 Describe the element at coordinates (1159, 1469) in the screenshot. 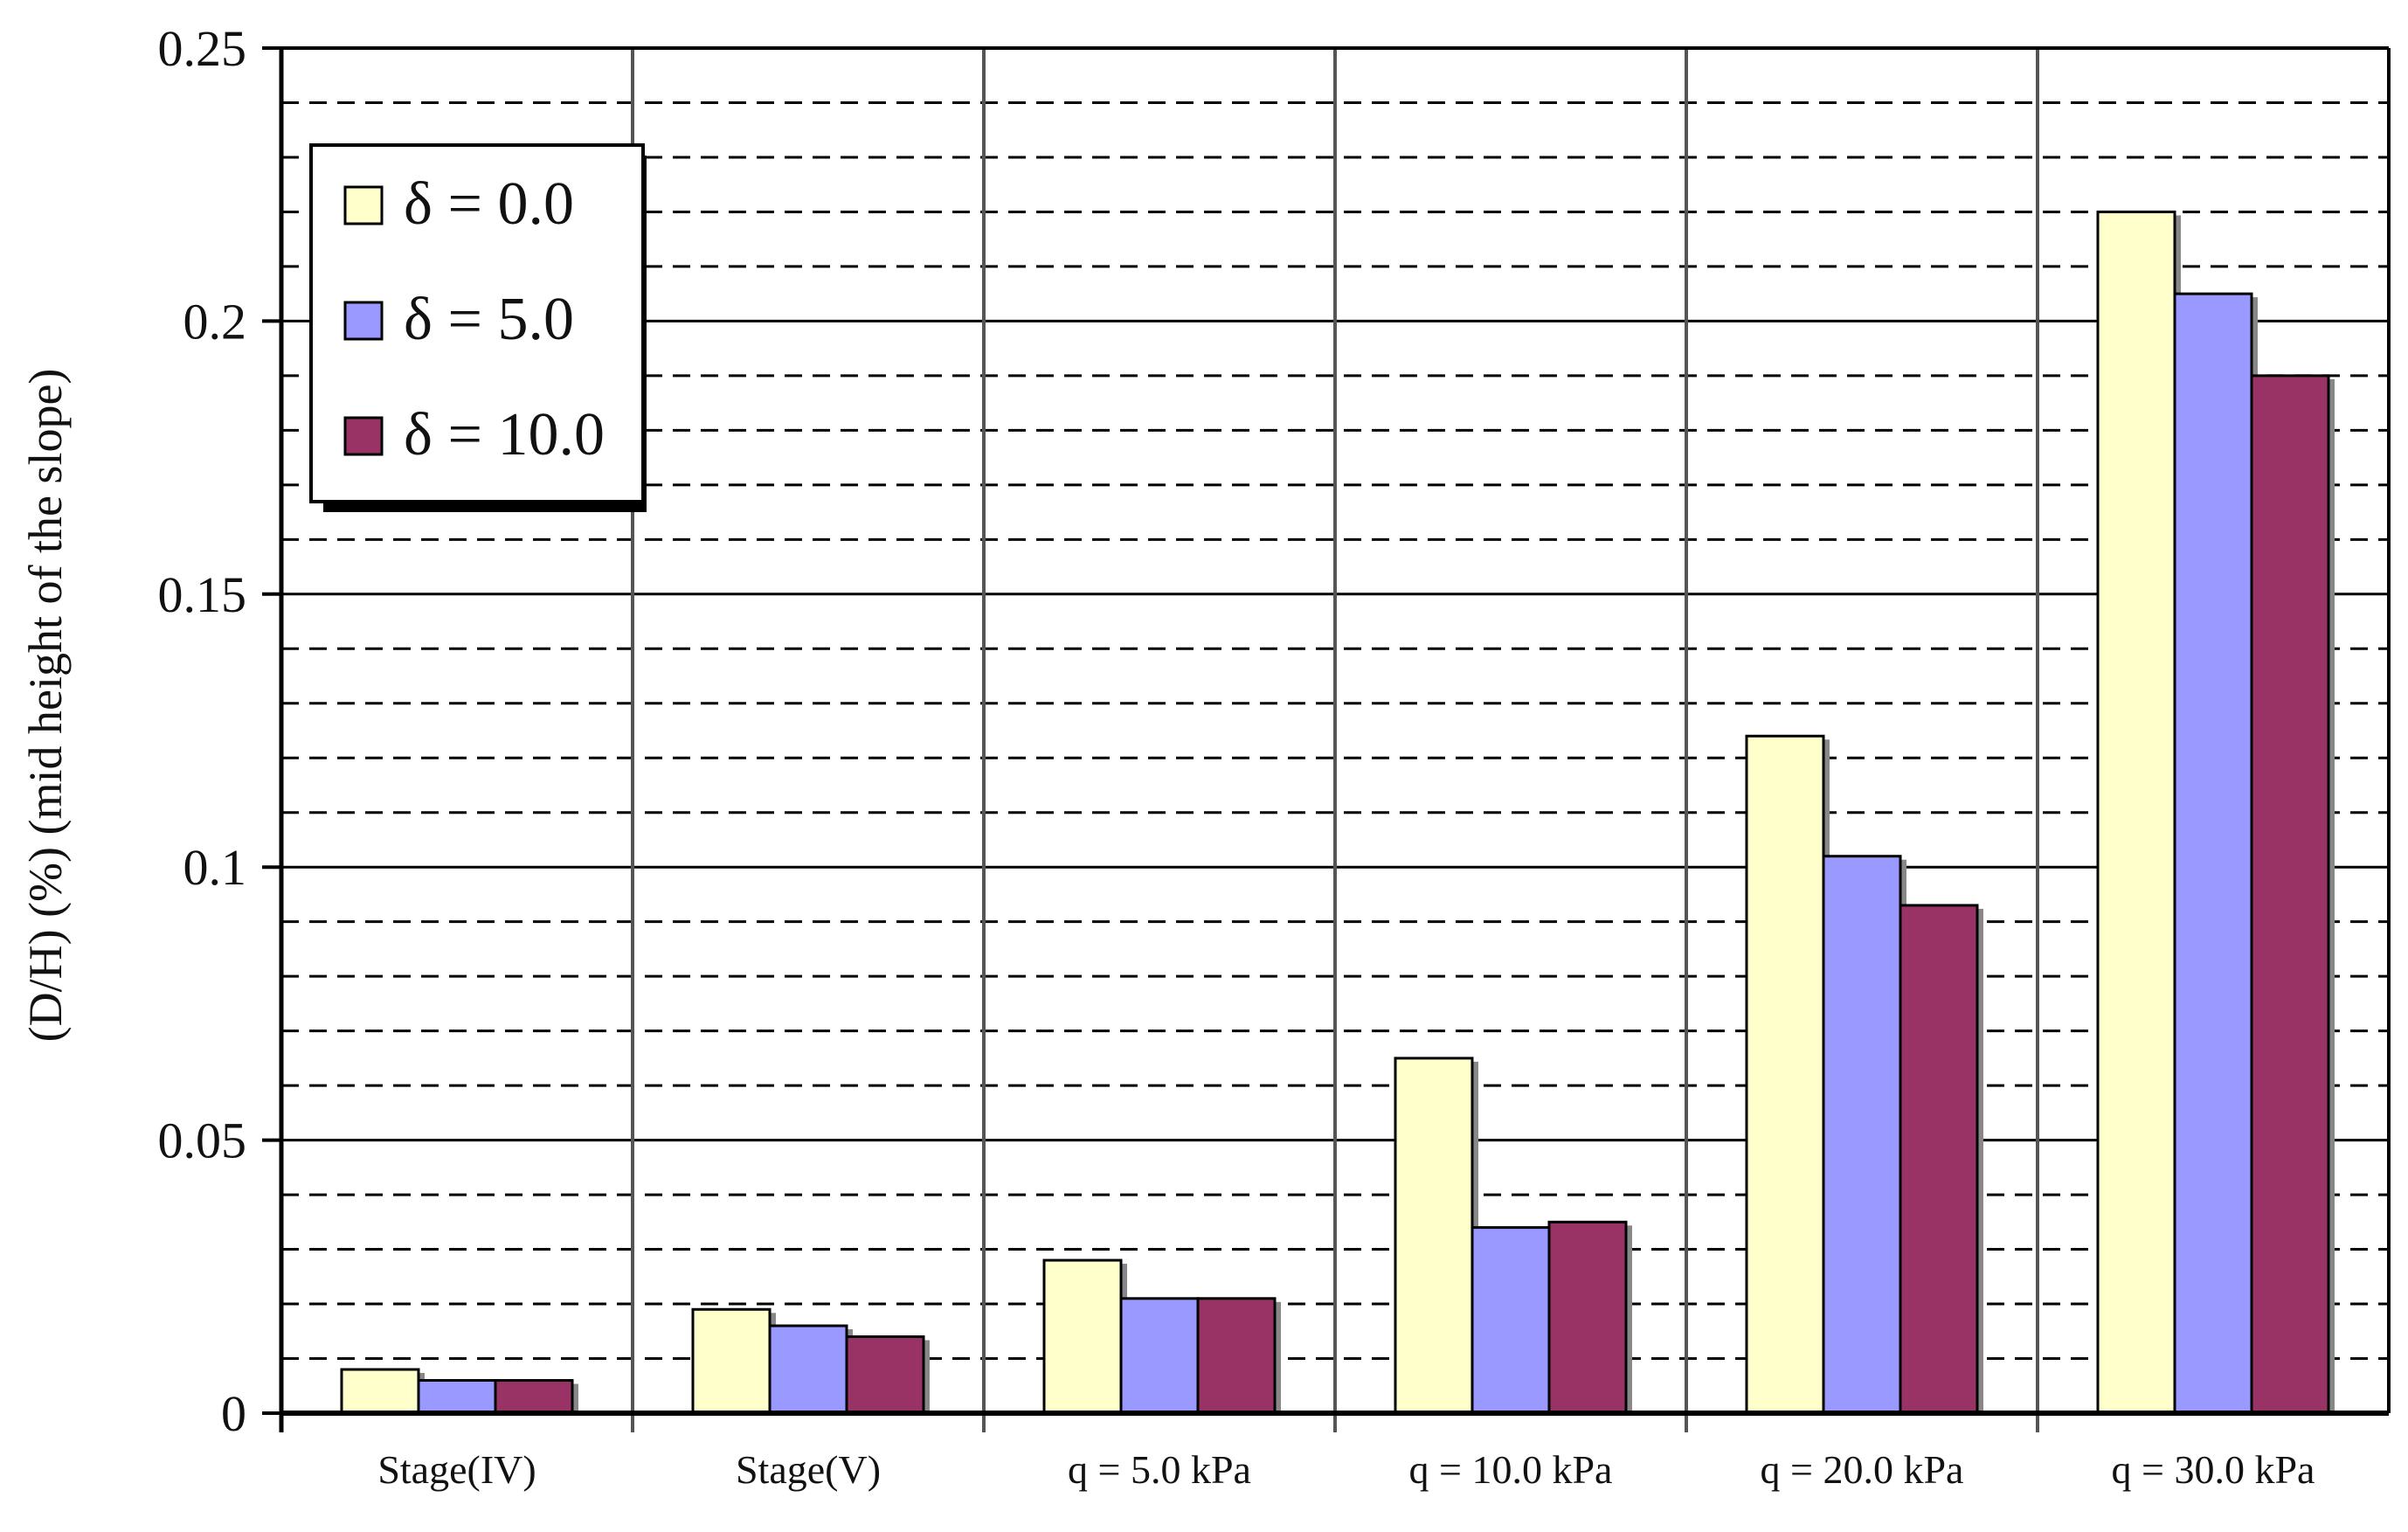

I see `x-category-label: q = 5.0 kPa` at that location.